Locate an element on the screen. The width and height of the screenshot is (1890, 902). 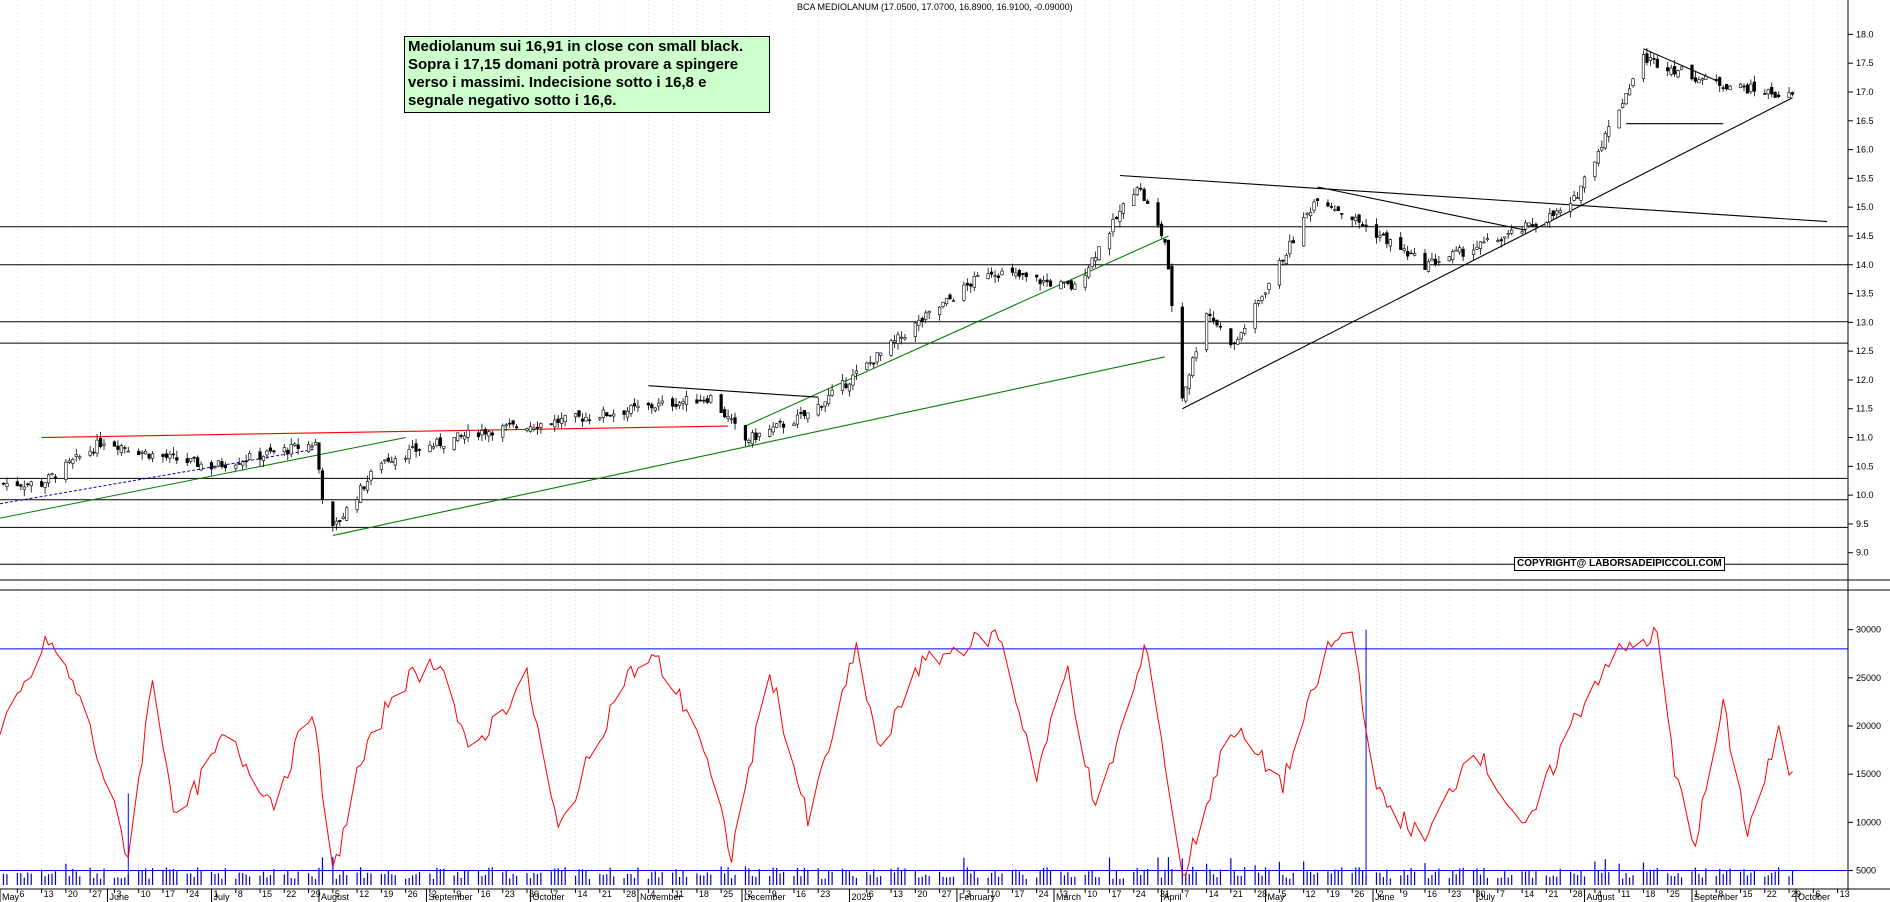
y-tick-label: 13.5 is located at coordinates (1865, 294).